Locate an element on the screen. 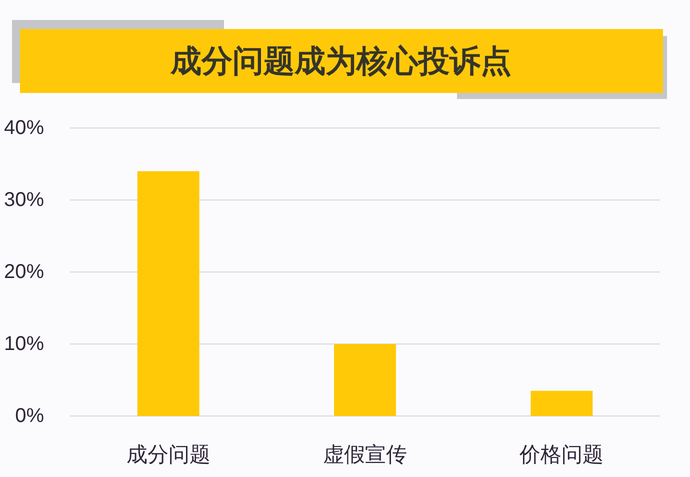 Image resolution: width=690 pixels, height=477 pixels. x-tick-label: 虚假宣传 is located at coordinates (365, 455).